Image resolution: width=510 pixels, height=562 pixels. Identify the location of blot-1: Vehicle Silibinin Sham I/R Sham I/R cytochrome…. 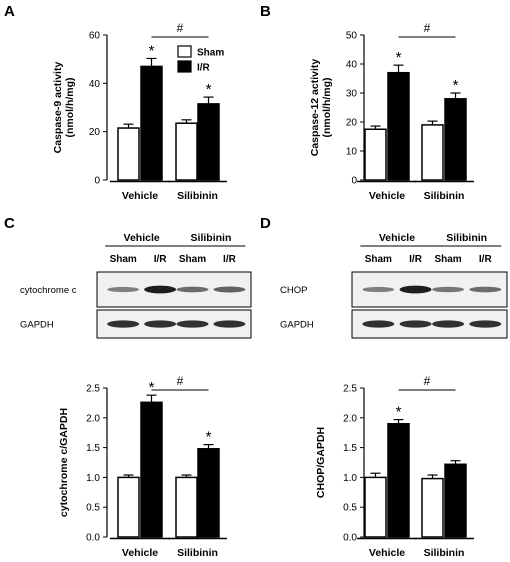
(136, 285).